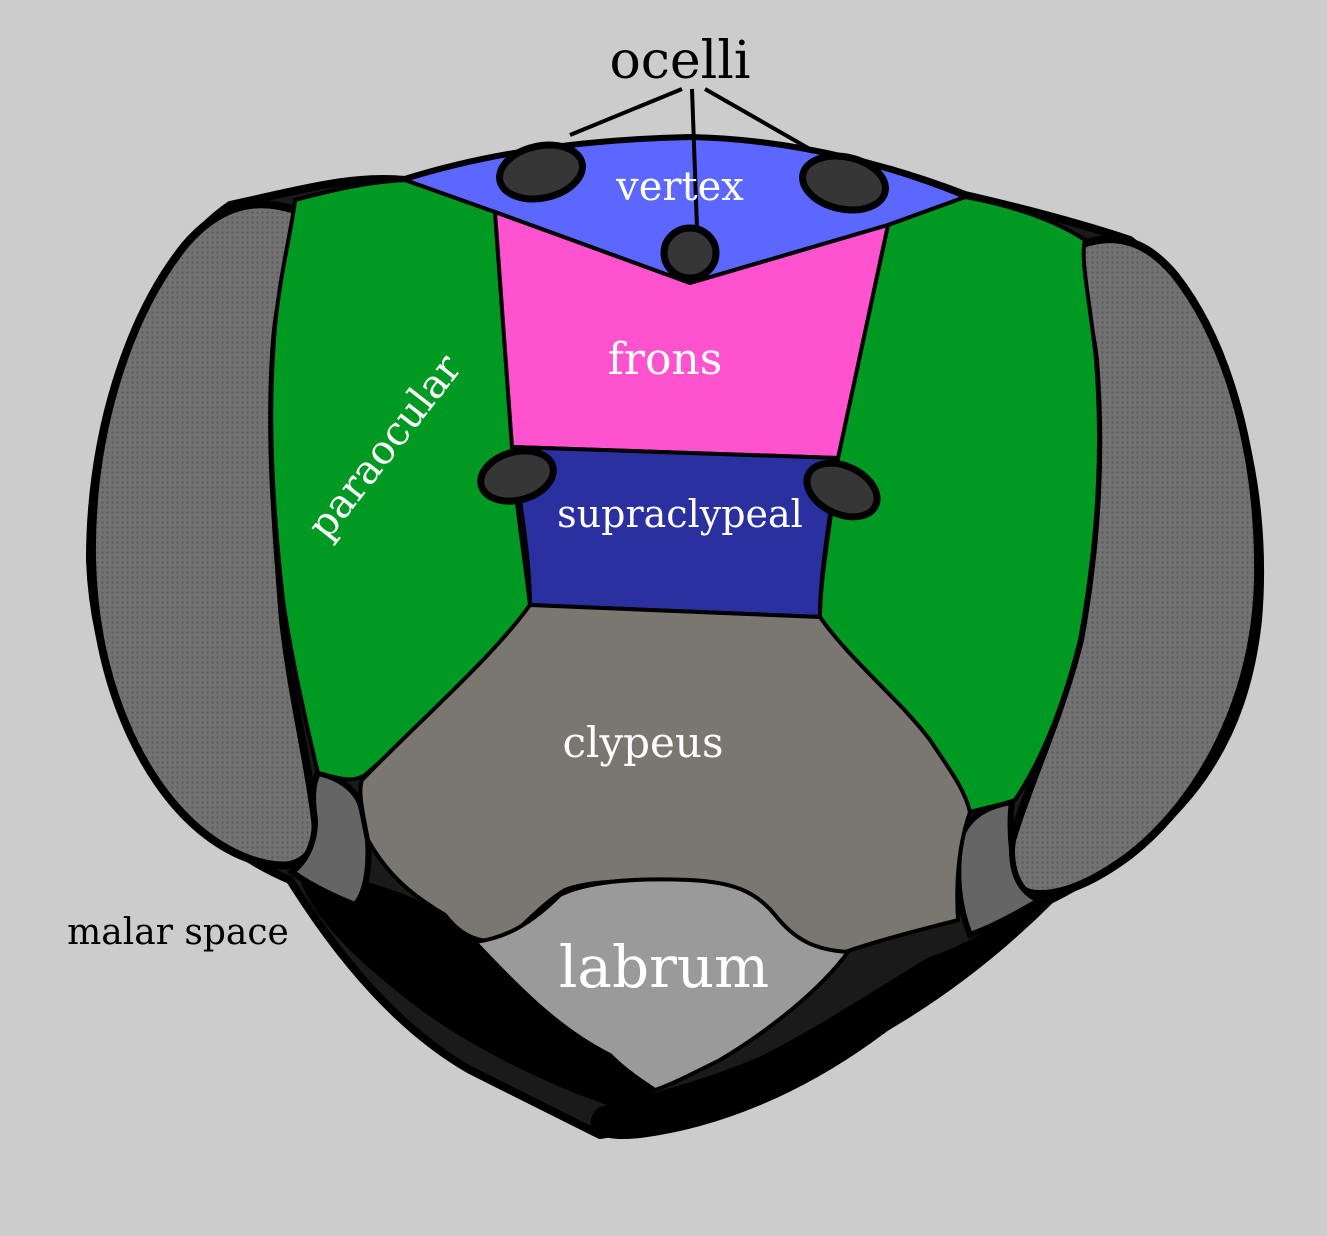 The image size is (1327, 1236). I want to click on frons-label: frons, so click(665, 359).